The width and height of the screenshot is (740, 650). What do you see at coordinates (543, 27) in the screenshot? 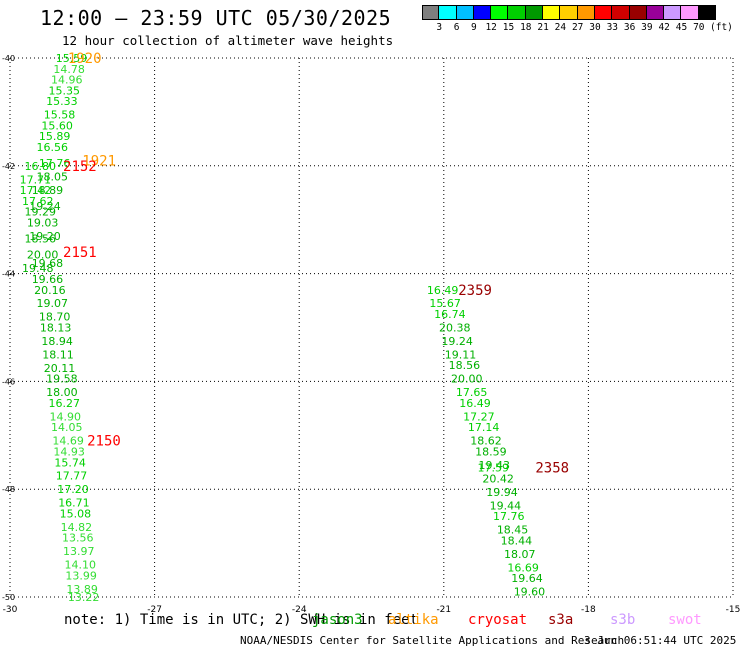
I see `color-scale-label: 21` at bounding box center [543, 27].